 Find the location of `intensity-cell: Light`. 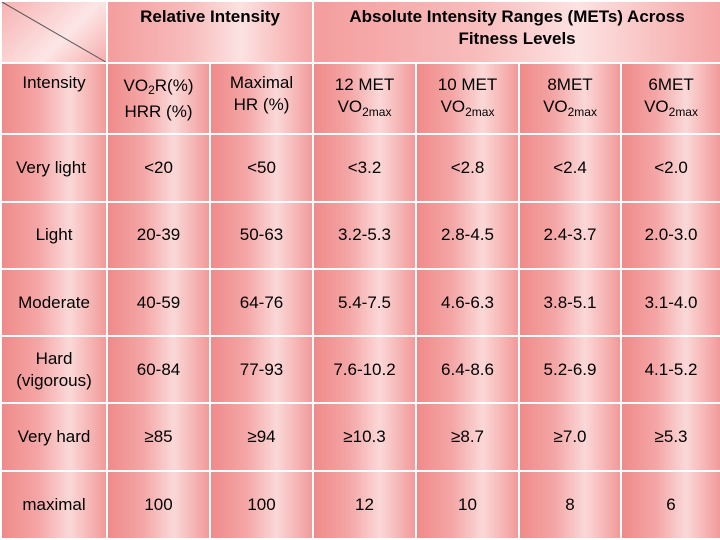

intensity-cell: Light is located at coordinates (54, 235).